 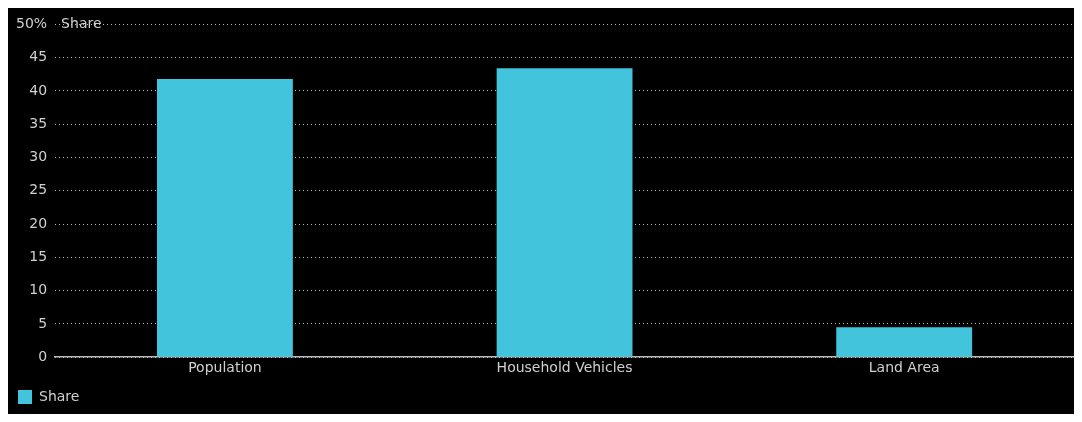 What do you see at coordinates (43, 322) in the screenshot?
I see `y-tick-label: 5` at bounding box center [43, 322].